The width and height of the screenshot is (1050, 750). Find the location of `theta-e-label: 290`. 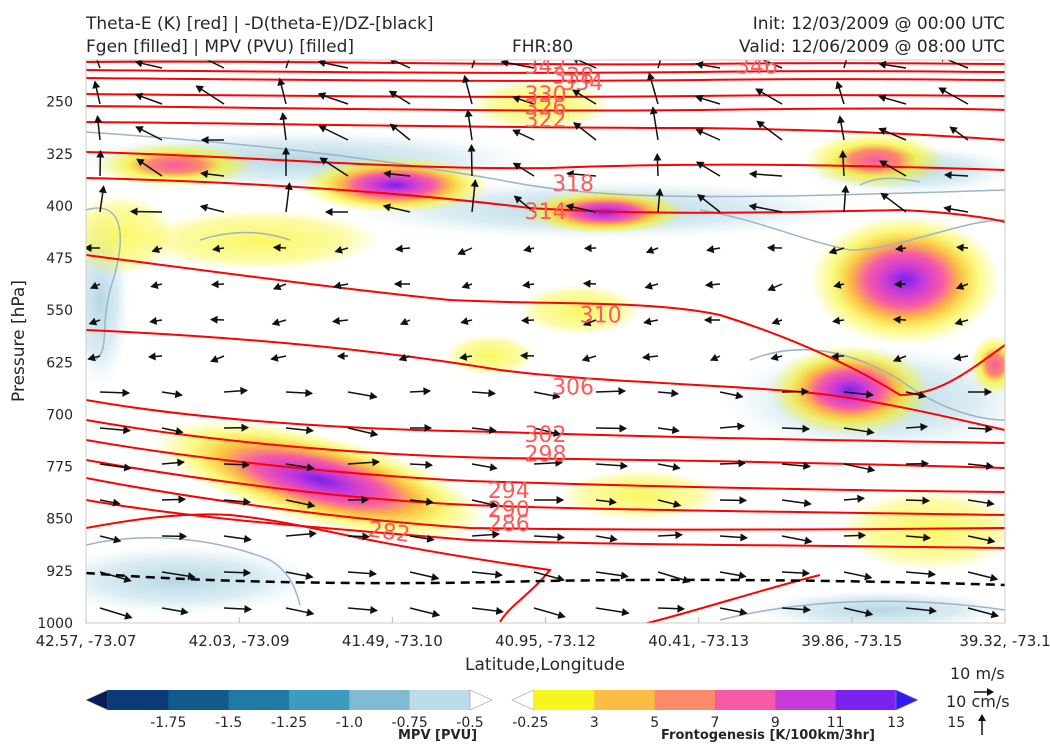

theta-e-label: 290 is located at coordinates (509, 510).